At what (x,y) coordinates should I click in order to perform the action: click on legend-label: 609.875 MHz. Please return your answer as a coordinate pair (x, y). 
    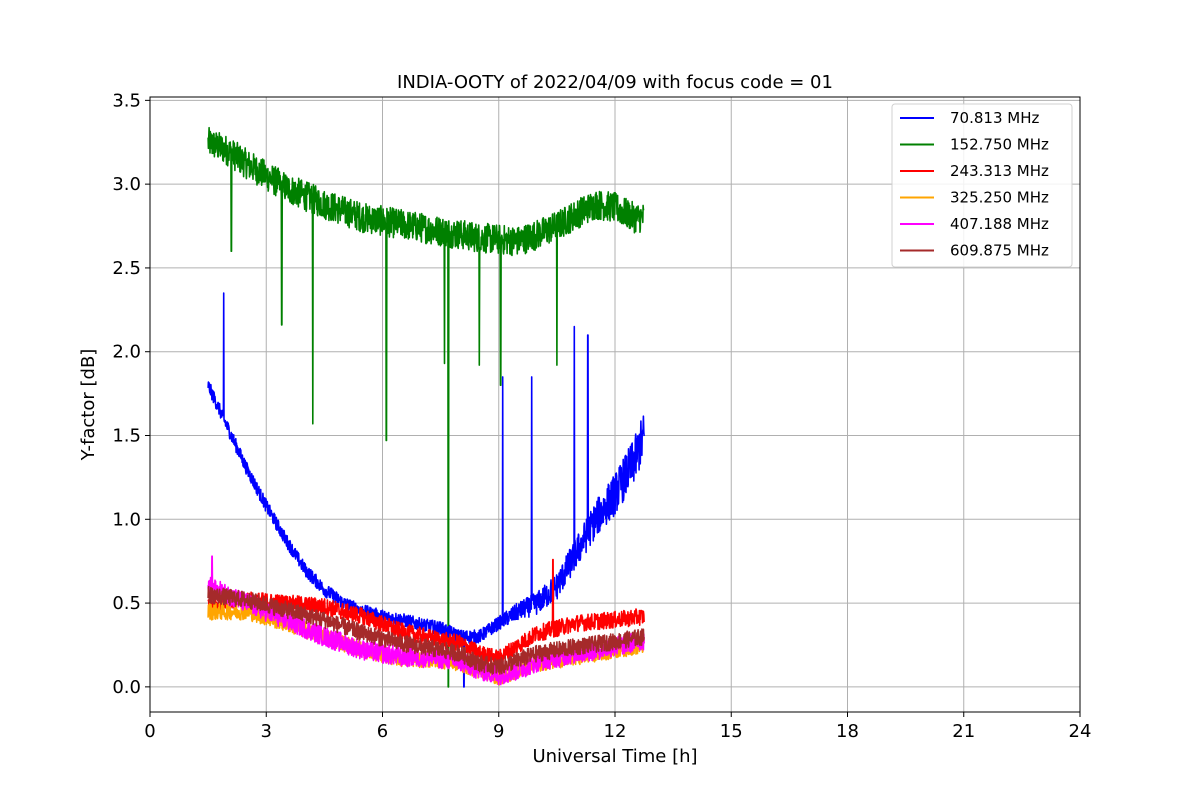
    Looking at the image, I should click on (999, 251).